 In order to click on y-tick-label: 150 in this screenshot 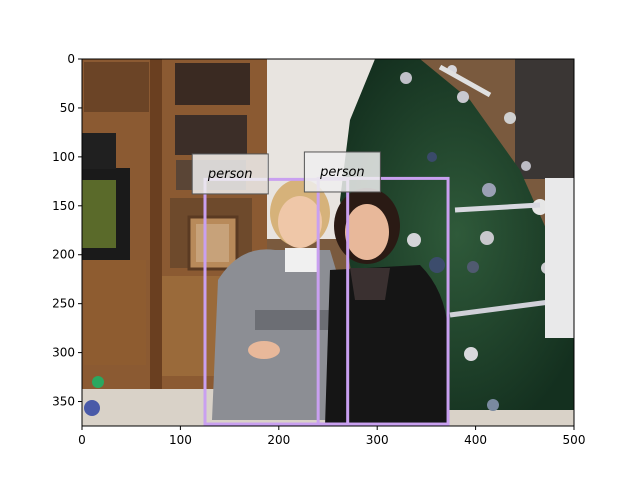, I will do `click(63, 206)`.